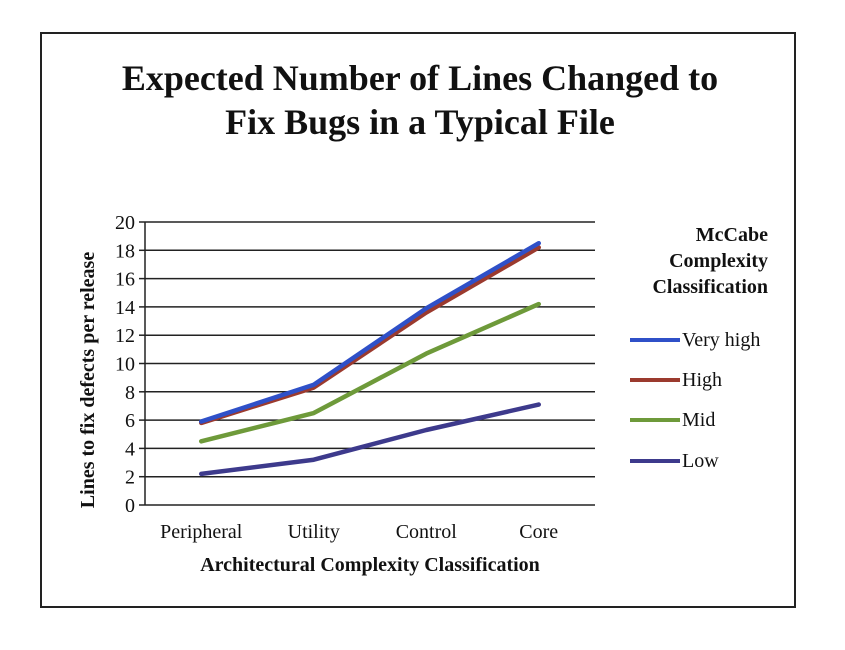 This screenshot has height=650, width=845. Describe the element at coordinates (130, 478) in the screenshot. I see `y-tick-label: 2` at that location.